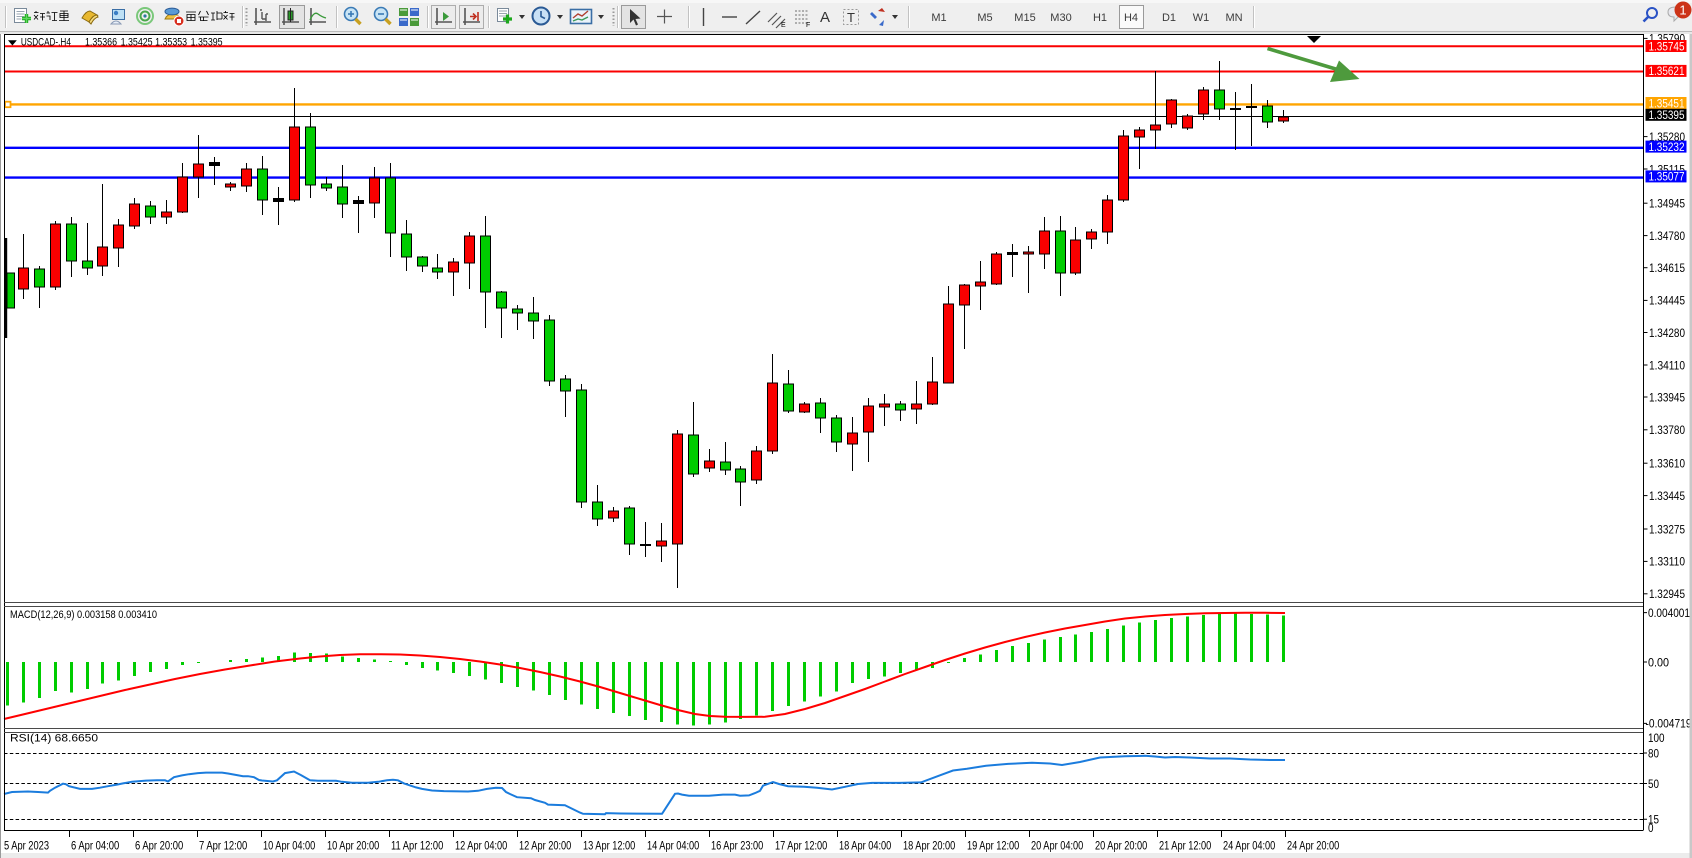  Describe the element at coordinates (929, 846) in the screenshot. I see `svg-text: 18 Apr 20:00` at that location.